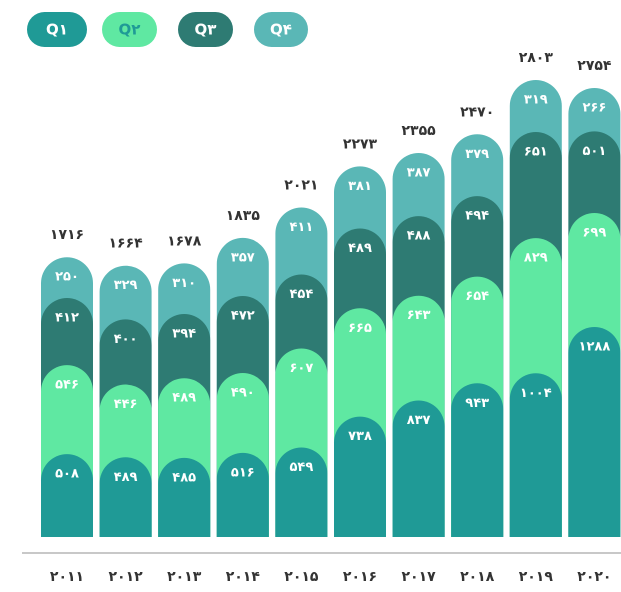 The width and height of the screenshot is (621, 592). I want to click on value-label: ۳۷۹, so click(477, 154).